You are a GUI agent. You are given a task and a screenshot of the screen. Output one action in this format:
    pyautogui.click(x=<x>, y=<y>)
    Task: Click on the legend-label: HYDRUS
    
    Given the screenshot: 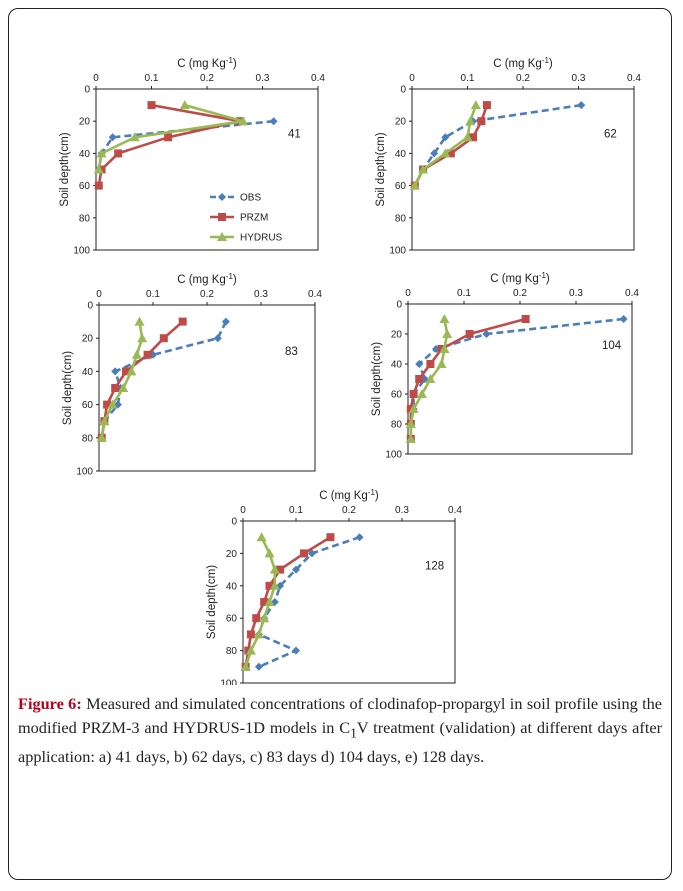 What is the action you would take?
    pyautogui.click(x=261, y=238)
    